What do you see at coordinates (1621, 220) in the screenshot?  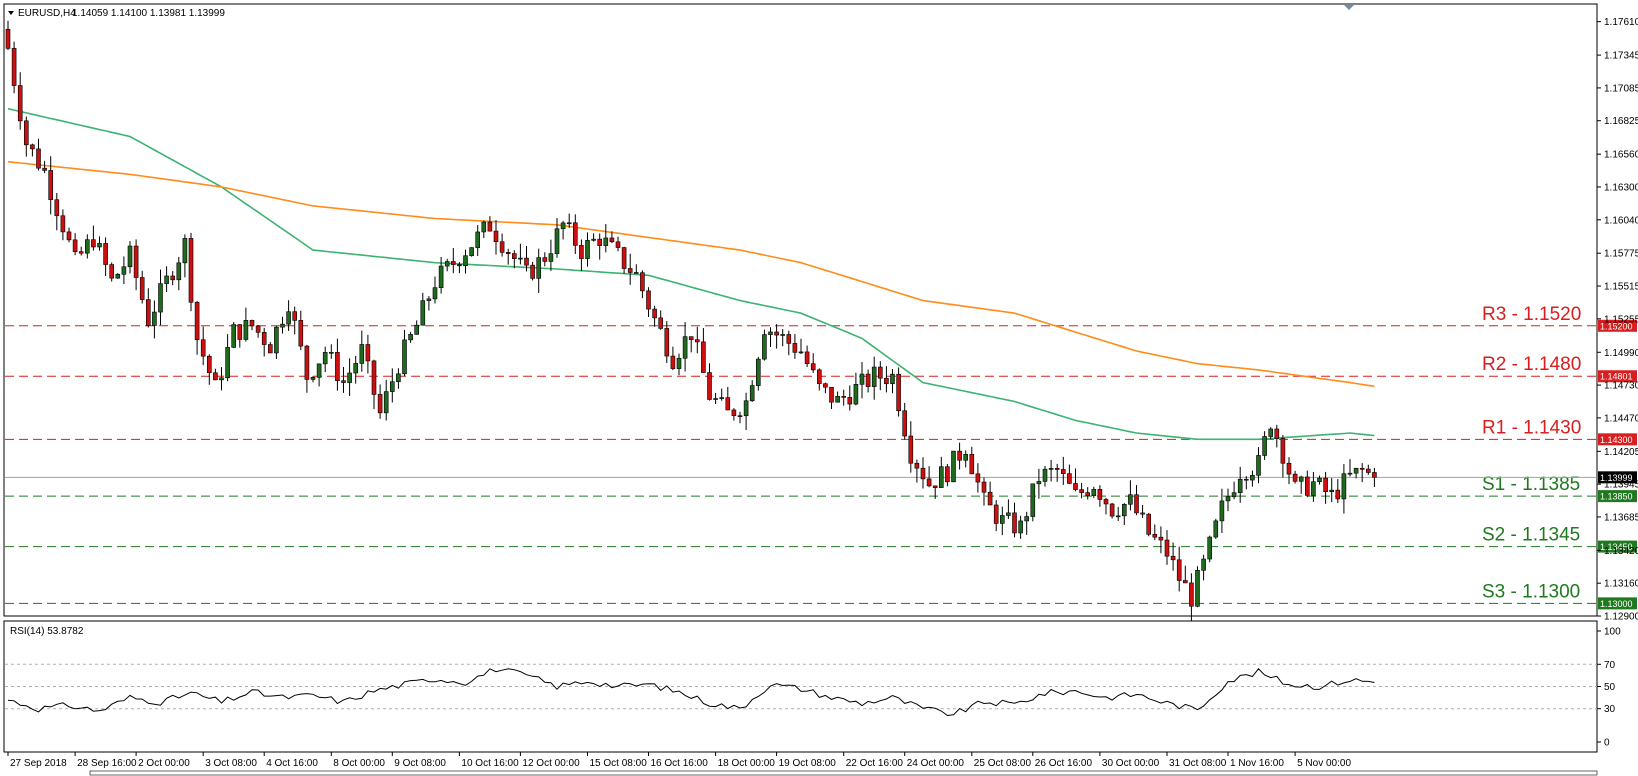 I see `price-tick-label: 1.16040` at bounding box center [1621, 220].